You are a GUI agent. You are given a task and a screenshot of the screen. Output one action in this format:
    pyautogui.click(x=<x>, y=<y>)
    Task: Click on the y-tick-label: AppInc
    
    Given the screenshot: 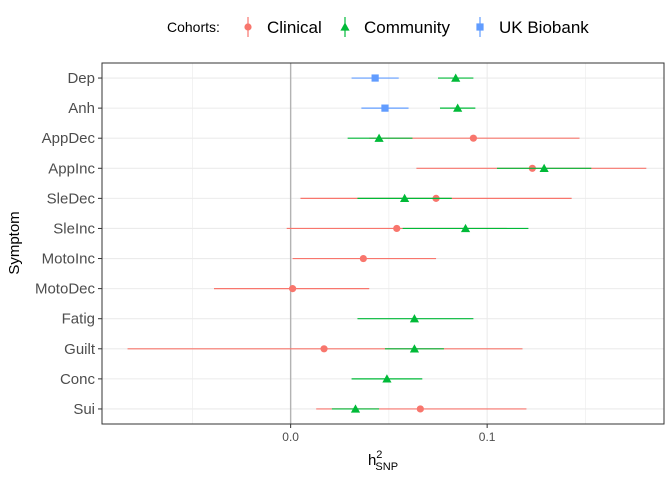 What is the action you would take?
    pyautogui.click(x=71, y=168)
    